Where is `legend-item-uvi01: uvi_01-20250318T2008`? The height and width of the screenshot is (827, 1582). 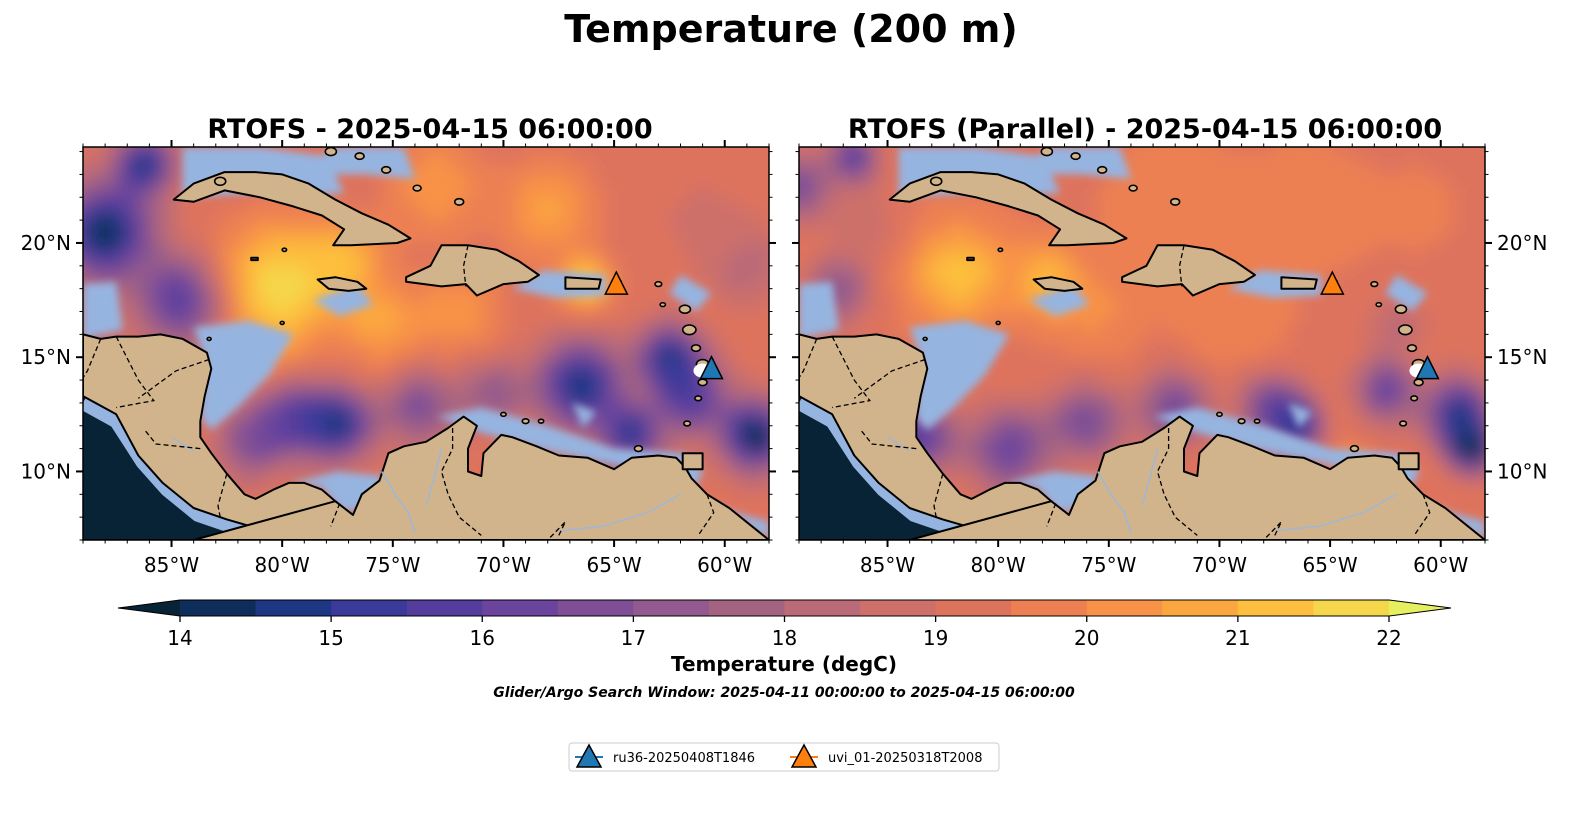 legend-item-uvi01: uvi_01-20250318T2008 is located at coordinates (886, 755).